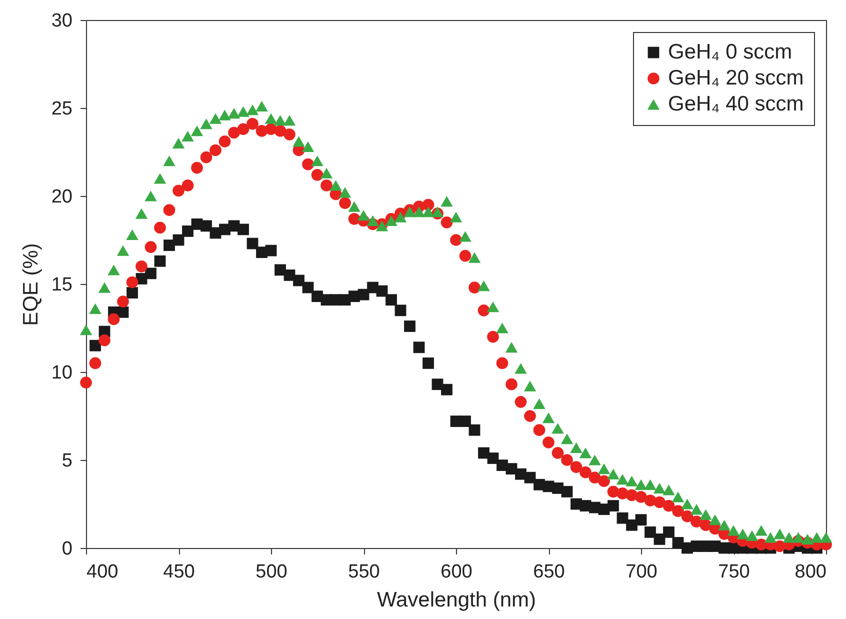 Image resolution: width=846 pixels, height=619 pixels. What do you see at coordinates (810, 572) in the screenshot?
I see `x-tick-label: 800` at bounding box center [810, 572].